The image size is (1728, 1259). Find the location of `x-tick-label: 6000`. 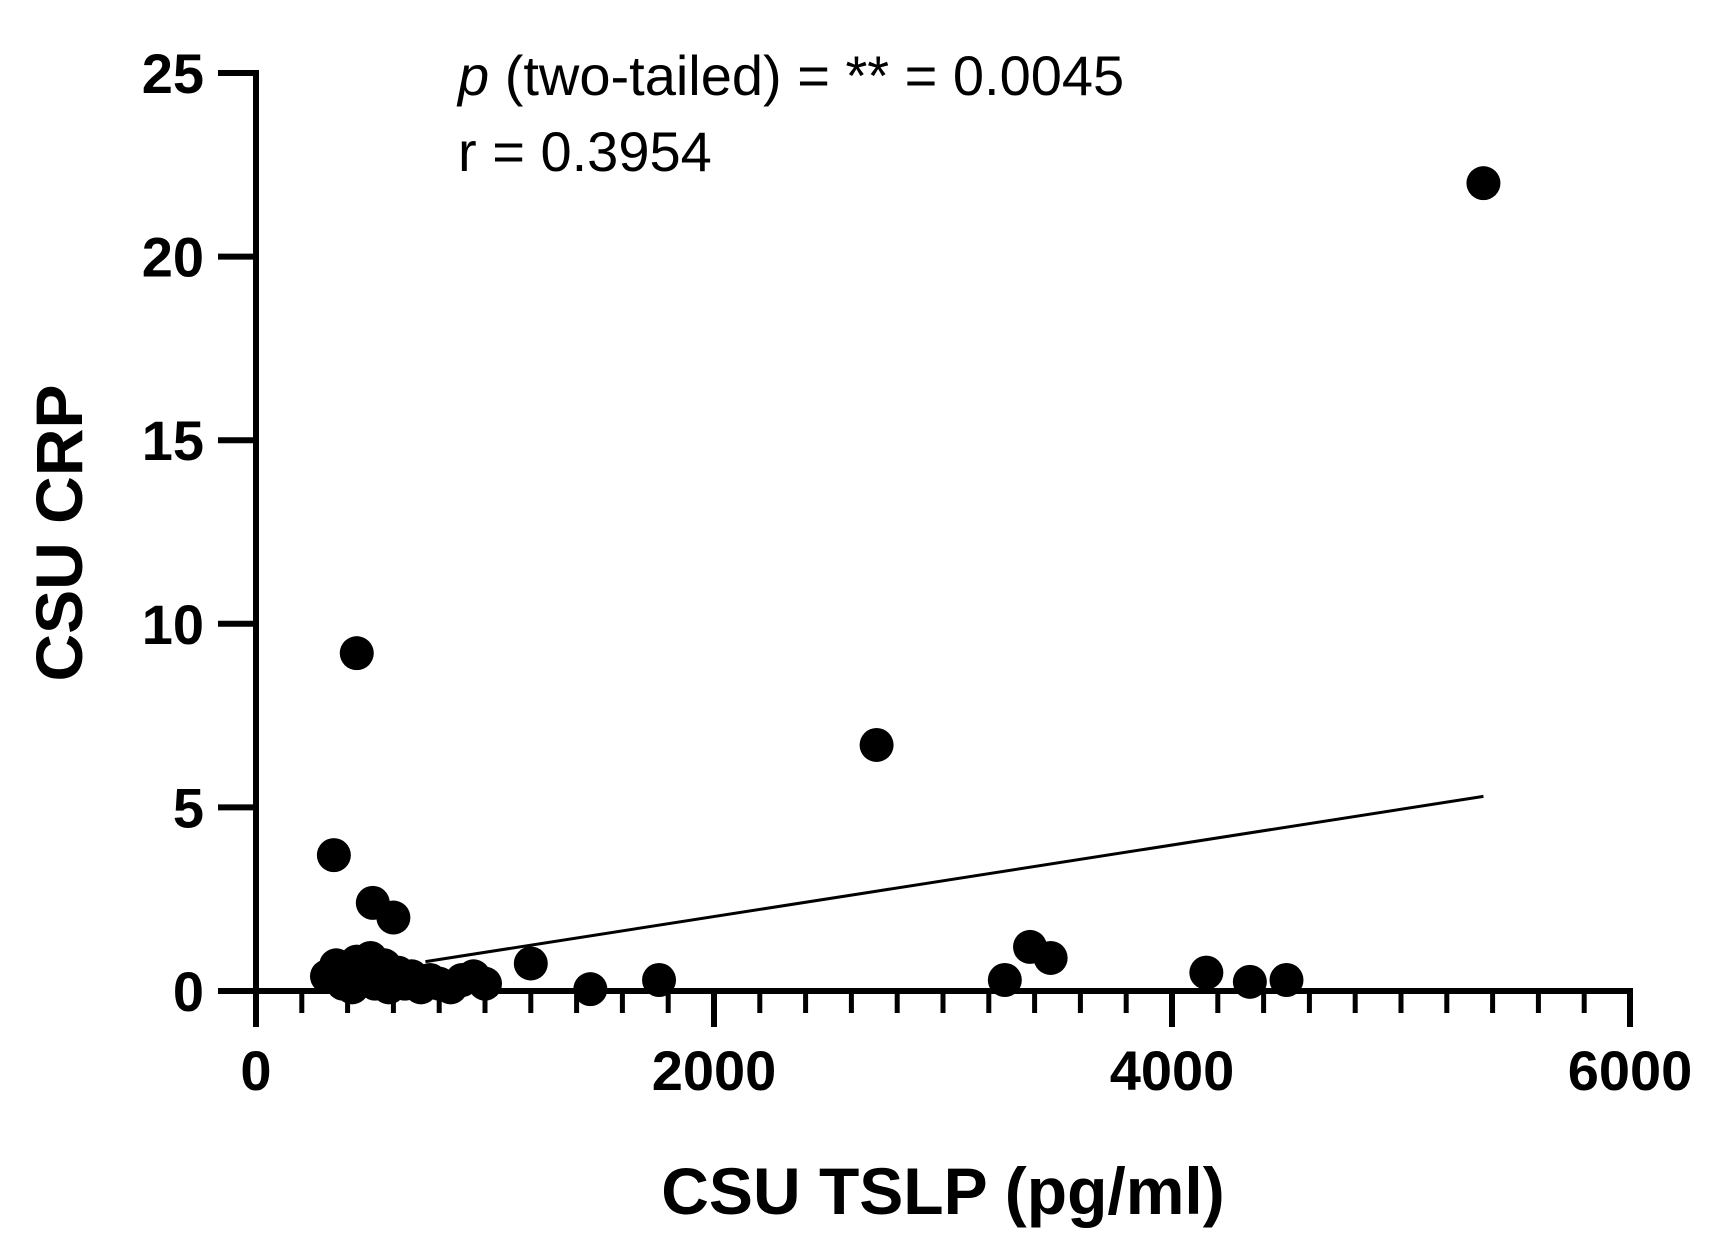

x-tick-label: 6000 is located at coordinates (1630, 1070).